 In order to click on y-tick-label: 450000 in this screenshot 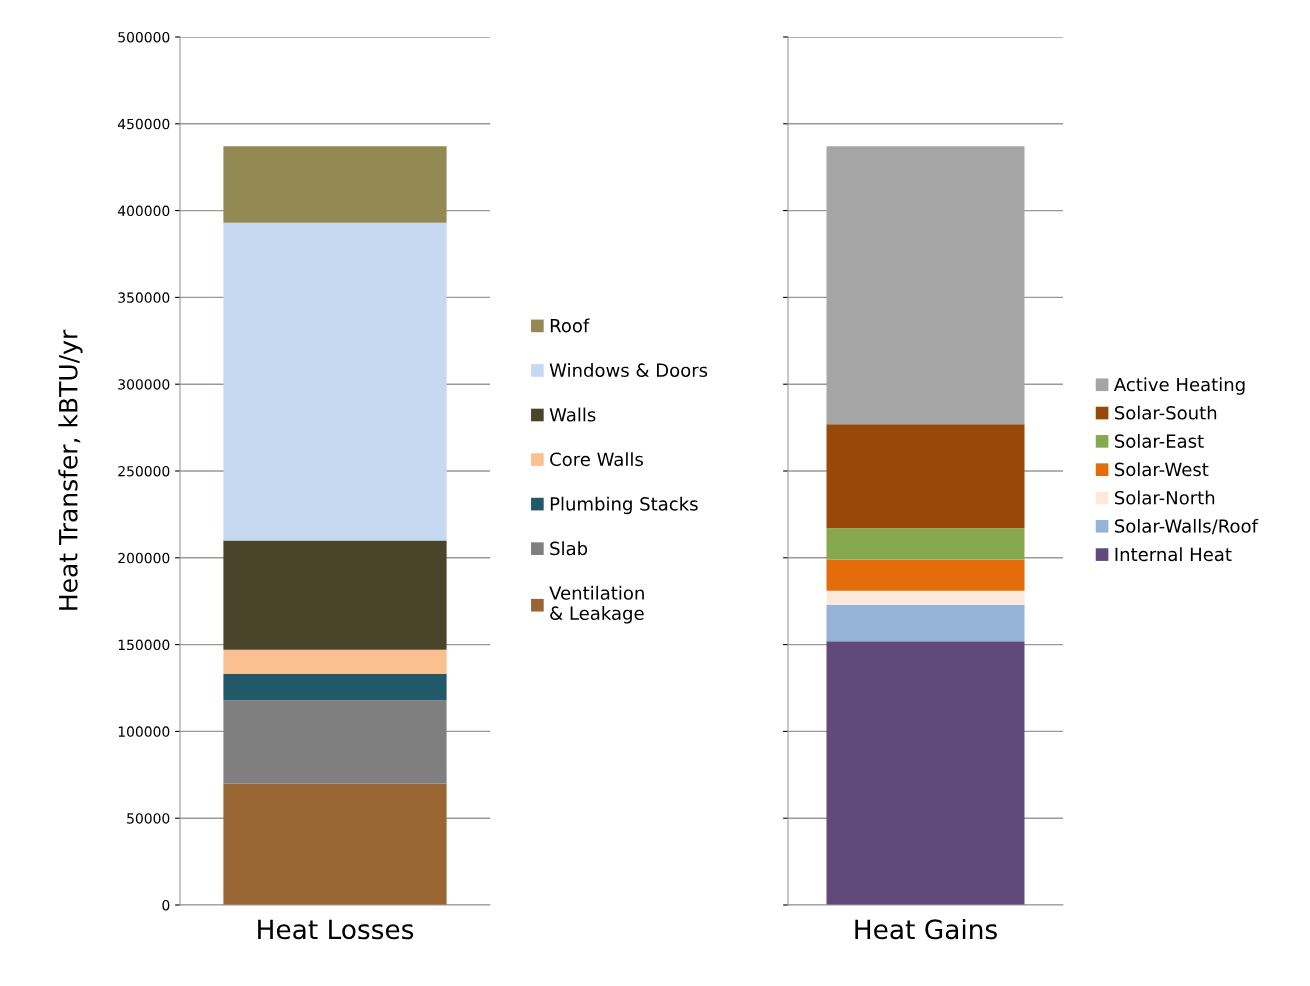, I will do `click(143, 124)`.